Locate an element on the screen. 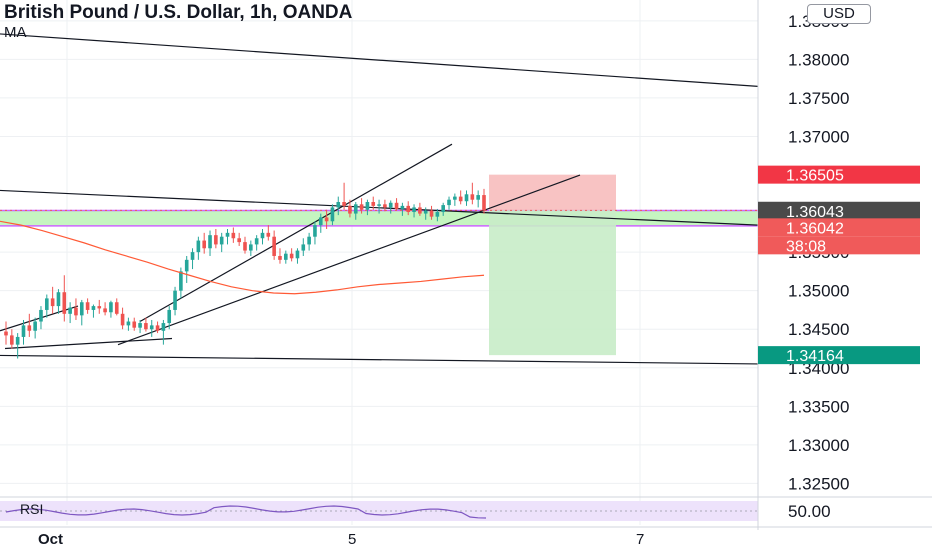 The image size is (932, 550). rsi-band is located at coordinates (379, 511).